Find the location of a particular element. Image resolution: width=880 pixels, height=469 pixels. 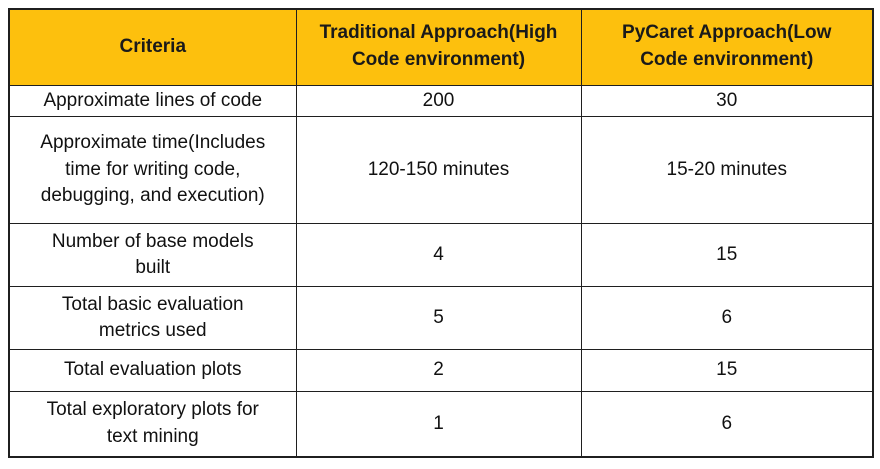

traditional-value-cell: 120-150 minutes is located at coordinates (438, 170).